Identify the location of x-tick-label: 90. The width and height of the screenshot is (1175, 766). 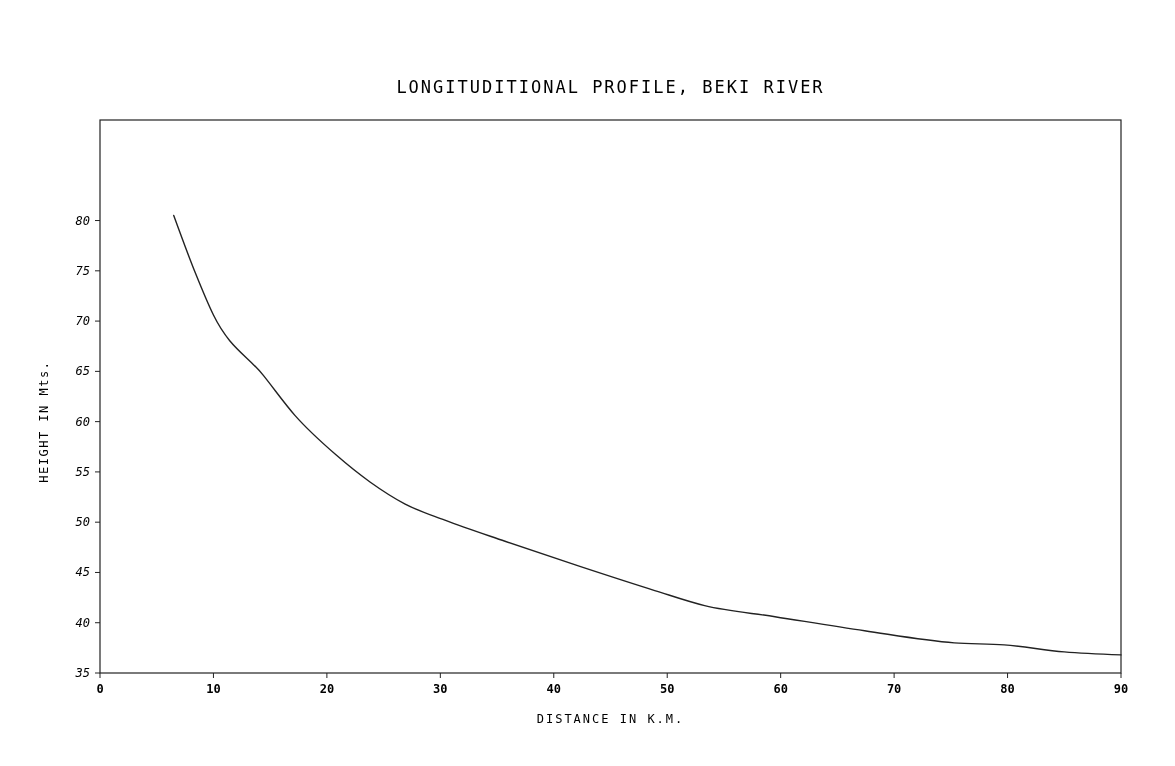
(1121, 689).